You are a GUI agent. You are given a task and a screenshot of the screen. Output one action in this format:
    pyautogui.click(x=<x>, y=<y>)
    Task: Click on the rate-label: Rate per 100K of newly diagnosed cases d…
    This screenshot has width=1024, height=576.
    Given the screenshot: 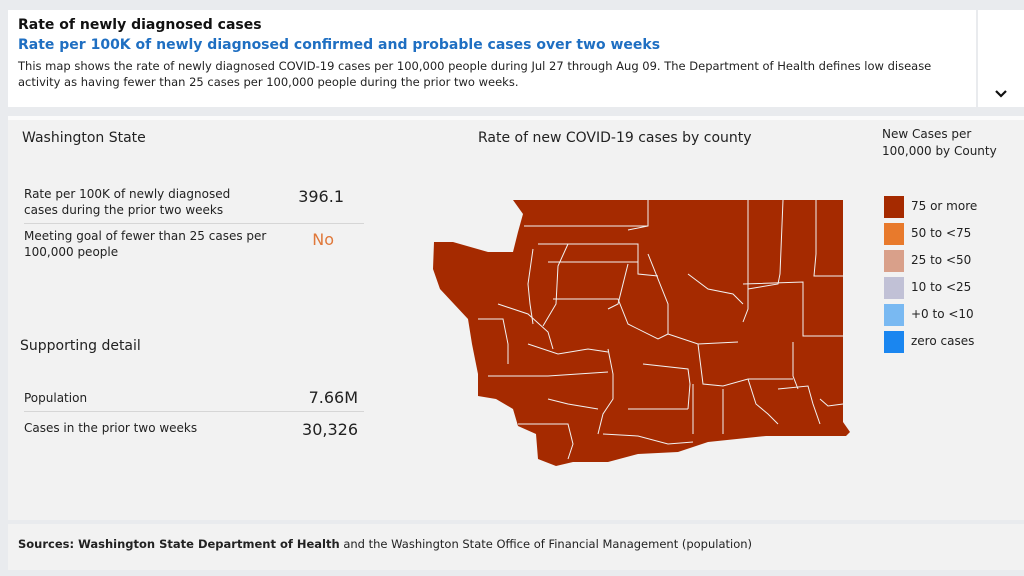 What is the action you would take?
    pyautogui.click(x=127, y=202)
    